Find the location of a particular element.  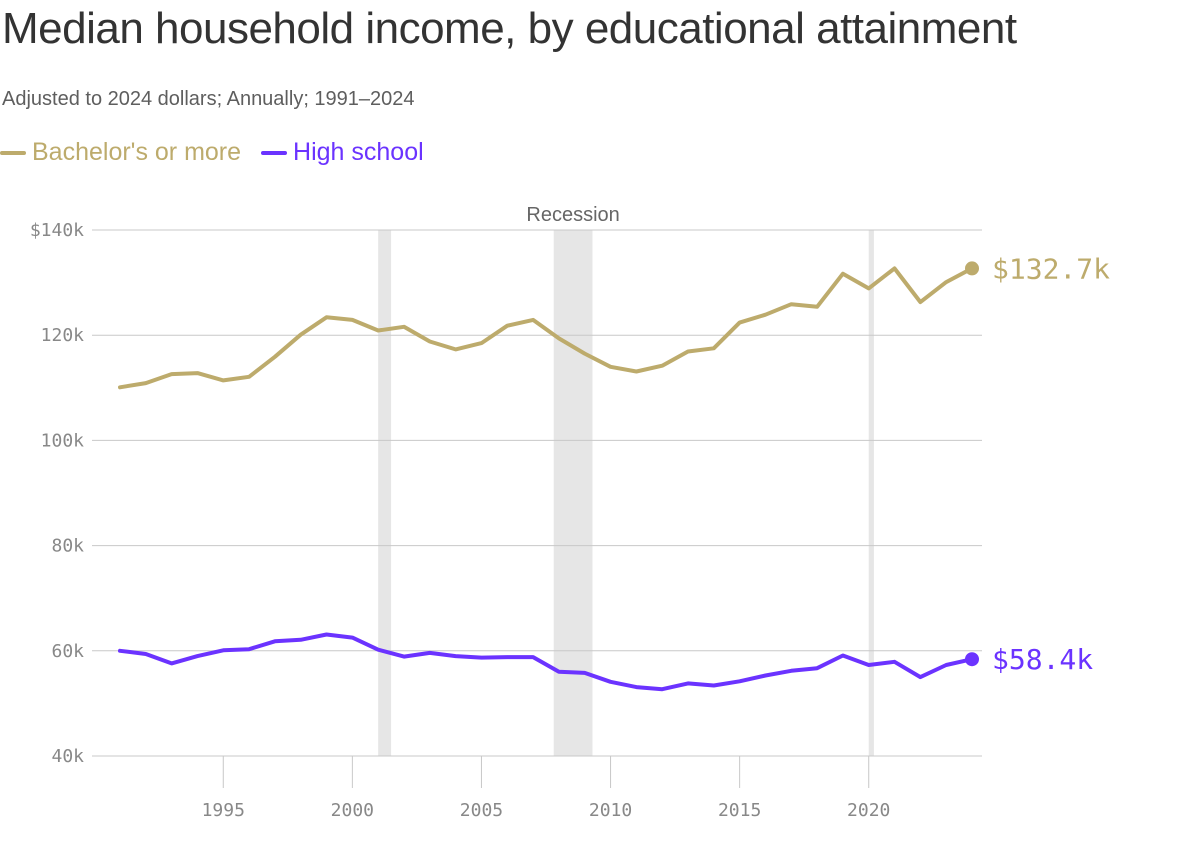

x-axis: 1995 2000 2005 2010 2015 2020 is located at coordinates (546, 788).